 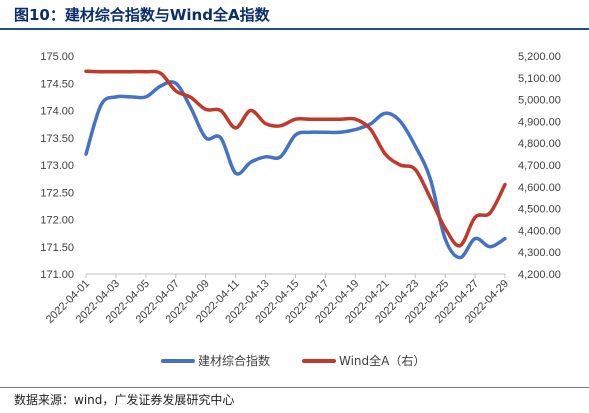 I want to click on right-y-tick-label: 5,100.00, so click(x=539, y=79).